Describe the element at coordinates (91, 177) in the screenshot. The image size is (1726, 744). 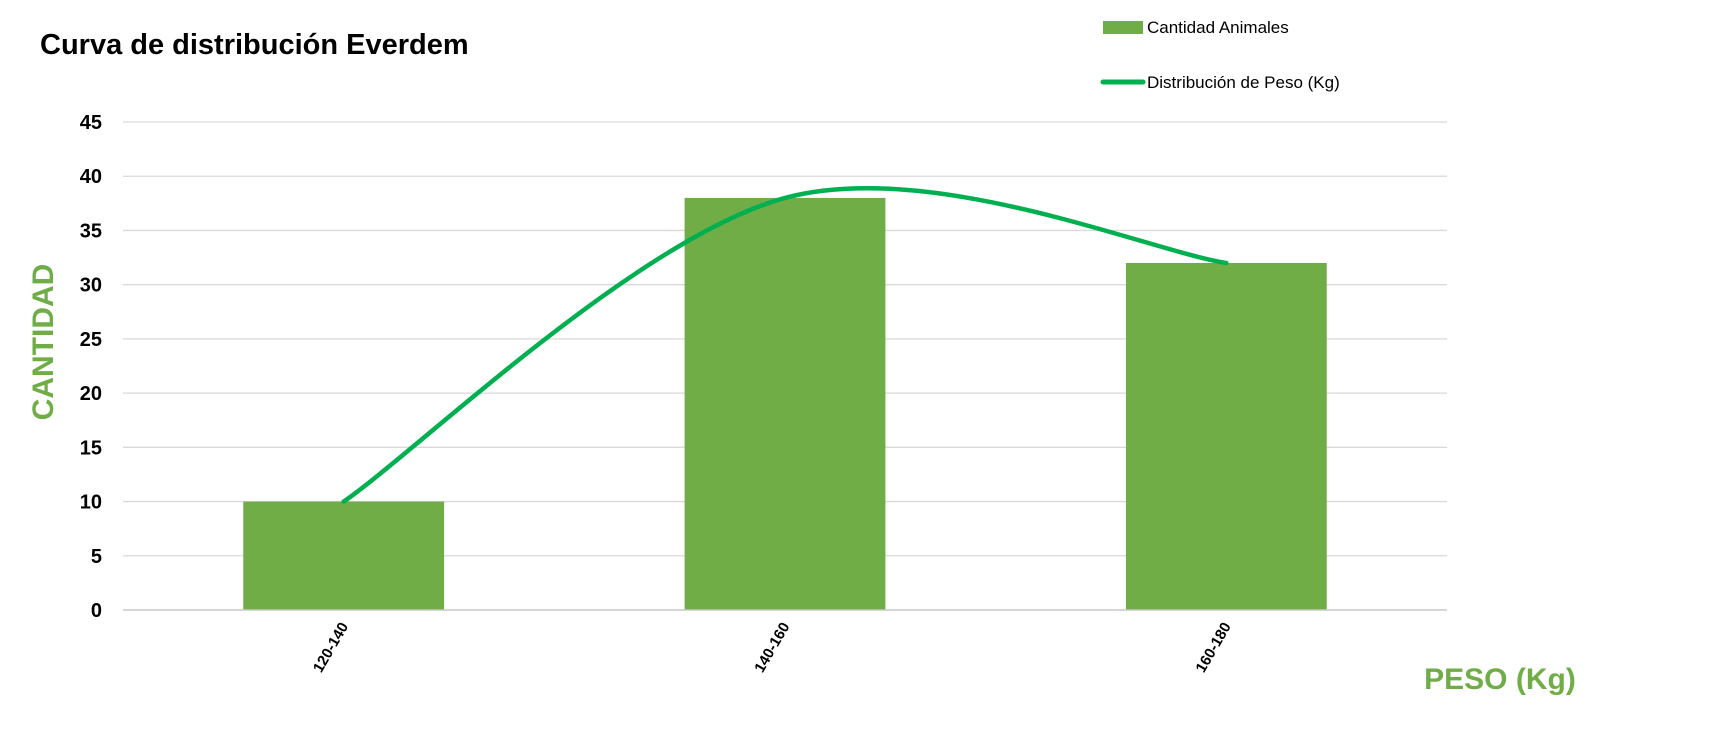
I see `y-tick-label: 40` at that location.